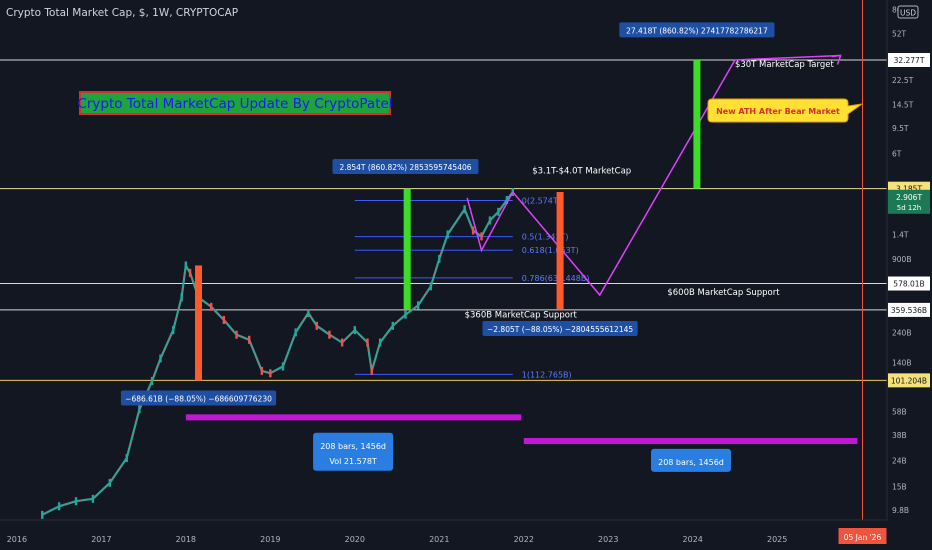  I want to click on x-tick-label: 2018, so click(186, 539).